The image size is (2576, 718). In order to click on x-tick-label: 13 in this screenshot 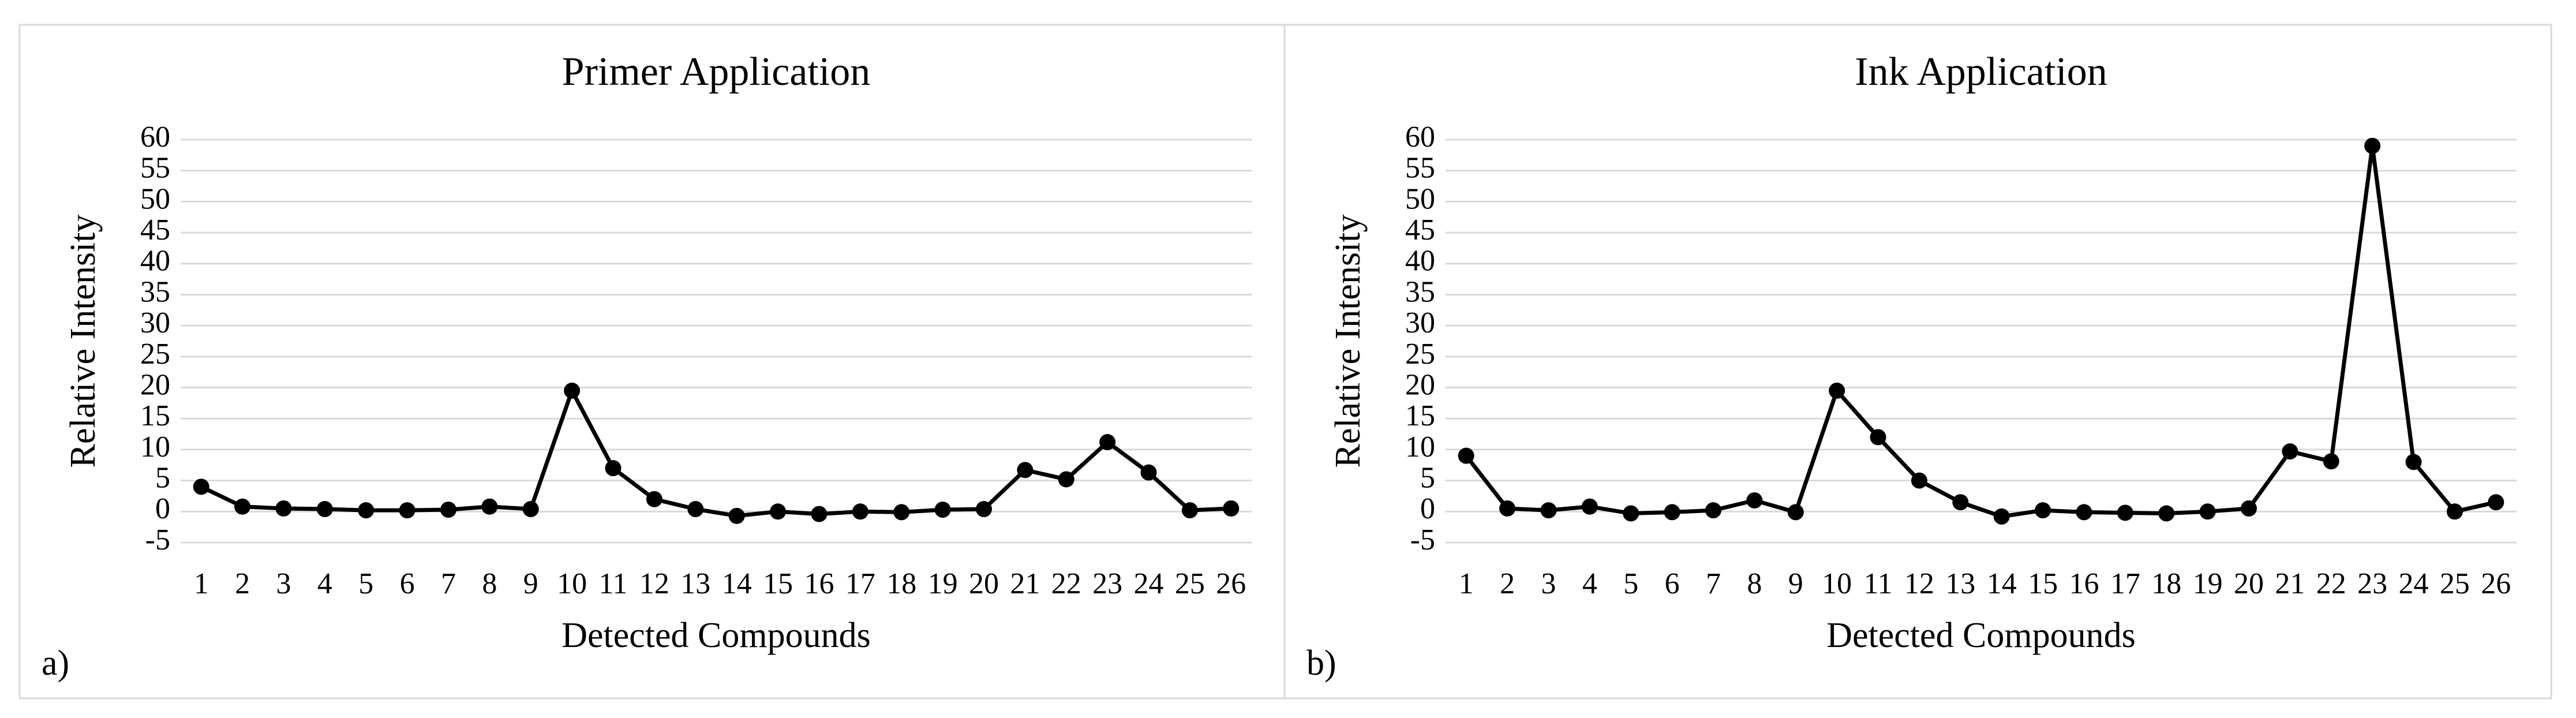, I will do `click(1960, 583)`.